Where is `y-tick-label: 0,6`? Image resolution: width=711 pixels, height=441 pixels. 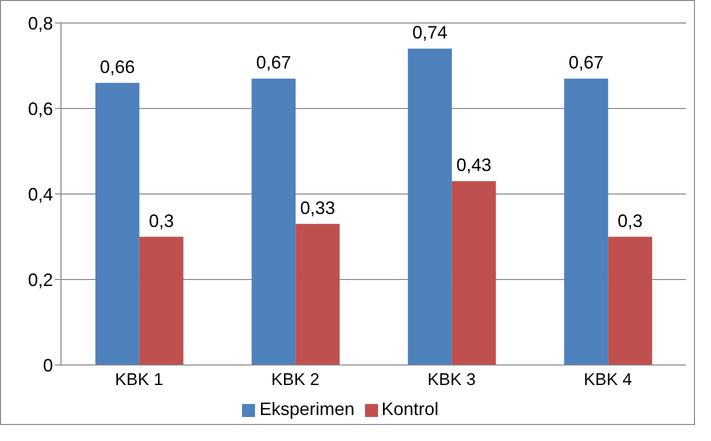 y-tick-label: 0,6 is located at coordinates (40, 108).